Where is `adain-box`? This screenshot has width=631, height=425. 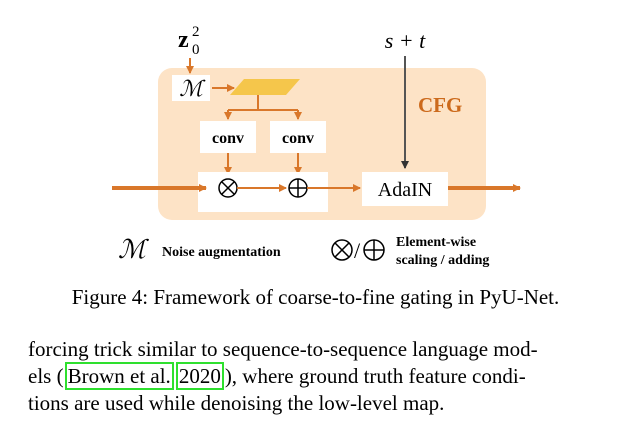
adain-box is located at coordinates (405, 189).